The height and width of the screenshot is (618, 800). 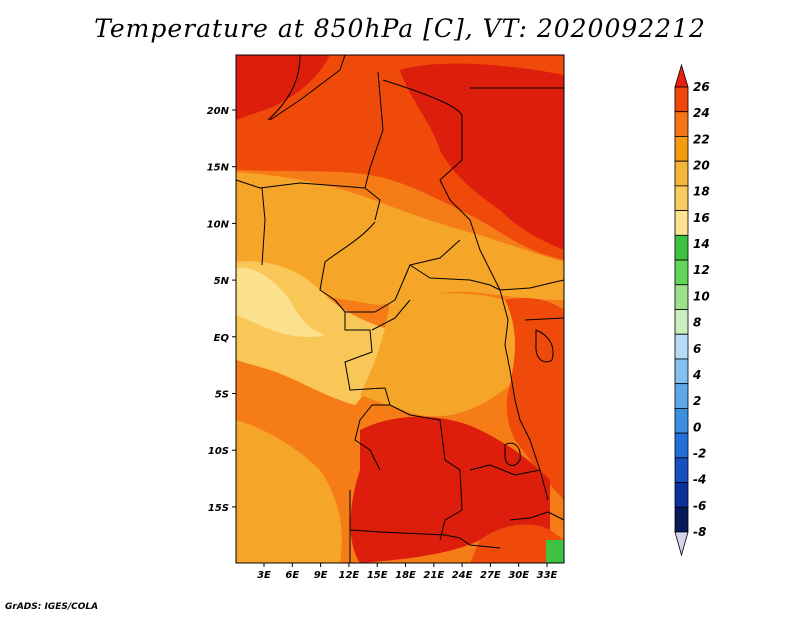 I want to click on colorbar-level-label: 16, so click(x=701, y=218).